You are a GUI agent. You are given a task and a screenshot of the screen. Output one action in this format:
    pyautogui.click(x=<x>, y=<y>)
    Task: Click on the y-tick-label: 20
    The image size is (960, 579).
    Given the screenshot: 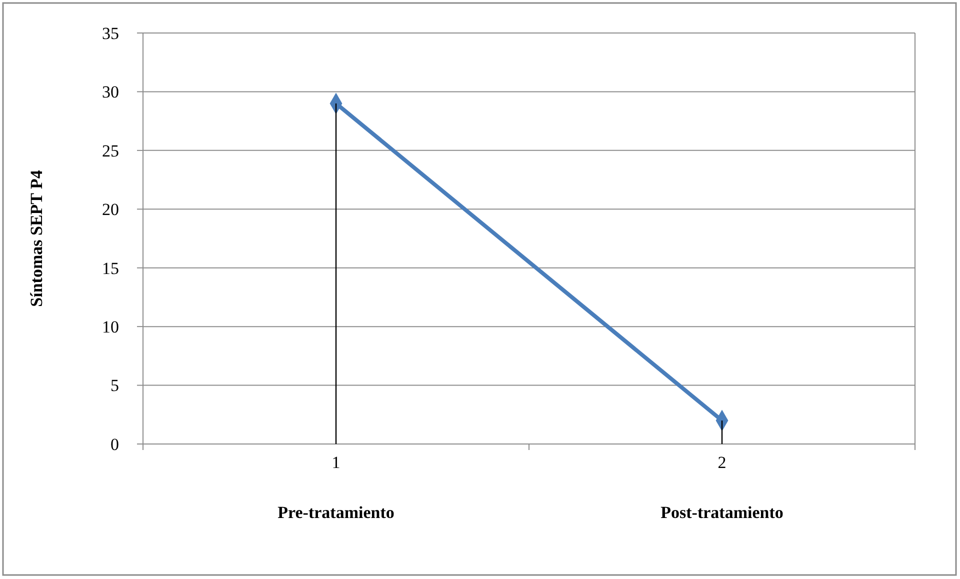 What is the action you would take?
    pyautogui.click(x=110, y=210)
    